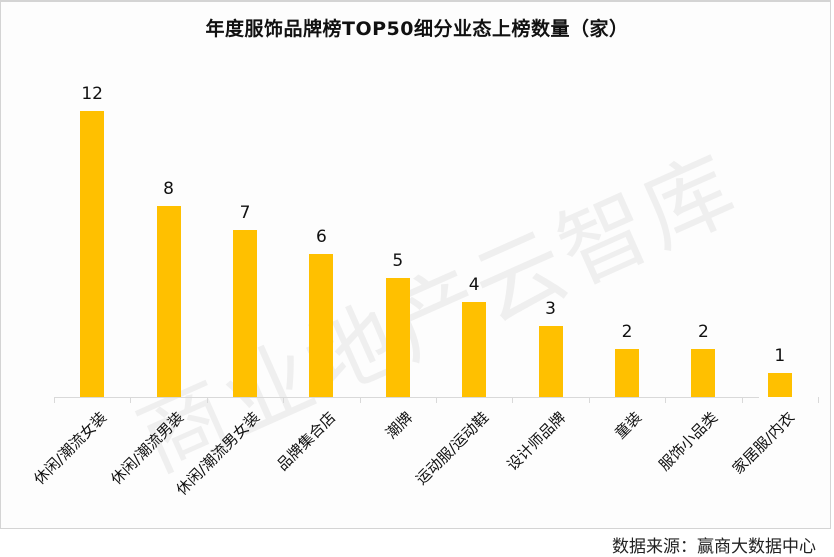 Image resolution: width=834 pixels, height=557 pixels. What do you see at coordinates (245, 213) in the screenshot?
I see `data-label: 7` at bounding box center [245, 213].